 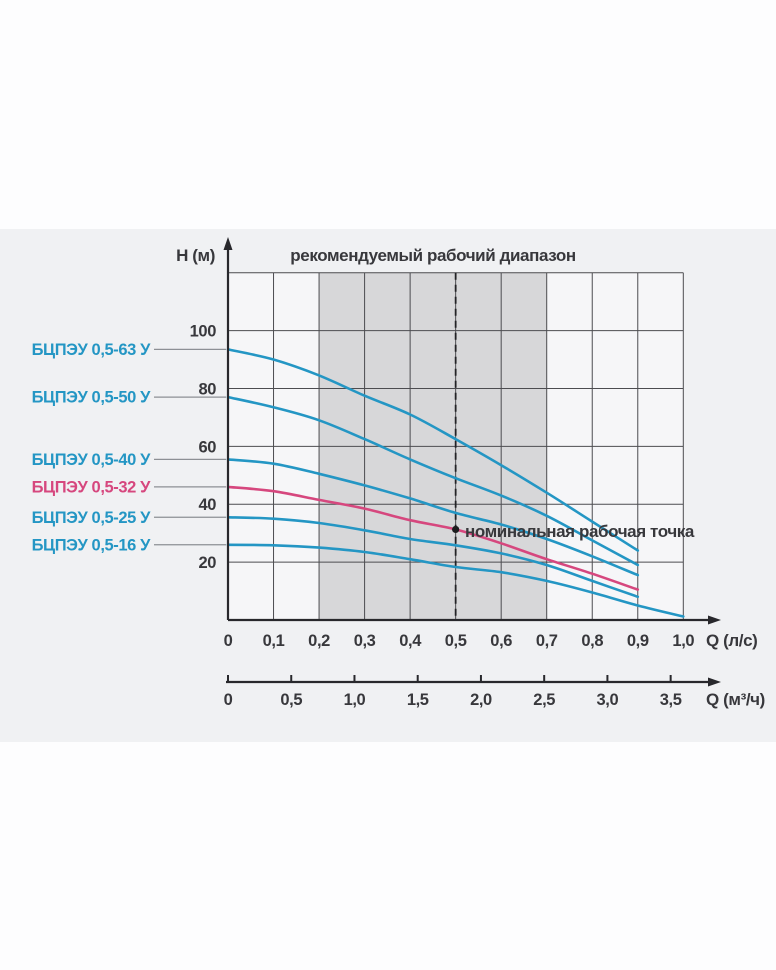 What do you see at coordinates (92, 398) in the screenshot?
I see `series-label-1: БЦПЭУ 0,5-50 У` at bounding box center [92, 398].